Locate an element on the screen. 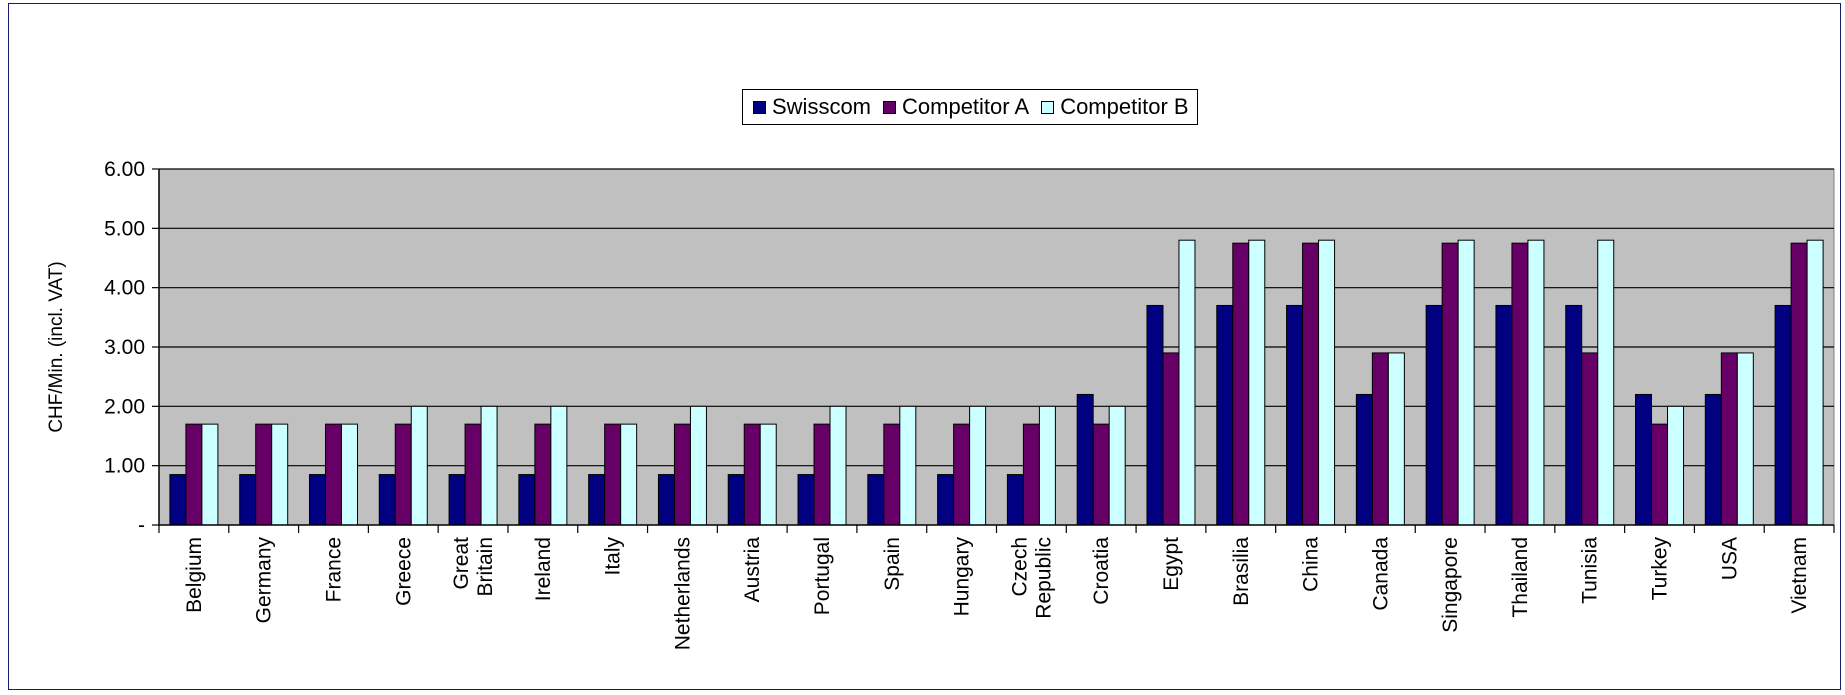 The height and width of the screenshot is (695, 1845). x-category-label-vietnam: Vietnam is located at coordinates (1799, 575).